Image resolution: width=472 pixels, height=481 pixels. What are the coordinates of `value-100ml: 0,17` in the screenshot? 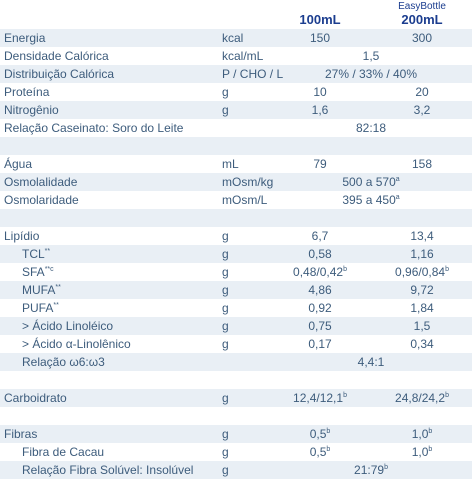 It's located at (319, 344).